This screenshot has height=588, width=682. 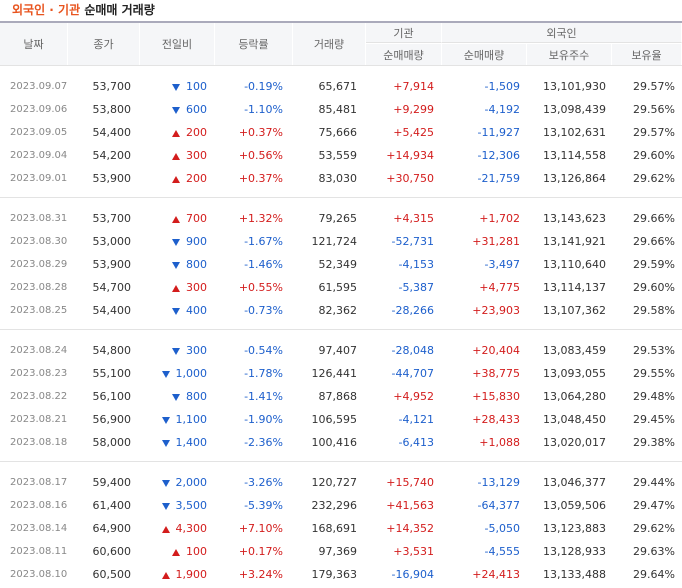 I want to click on cell: 13,048,450, so click(x=574, y=419).